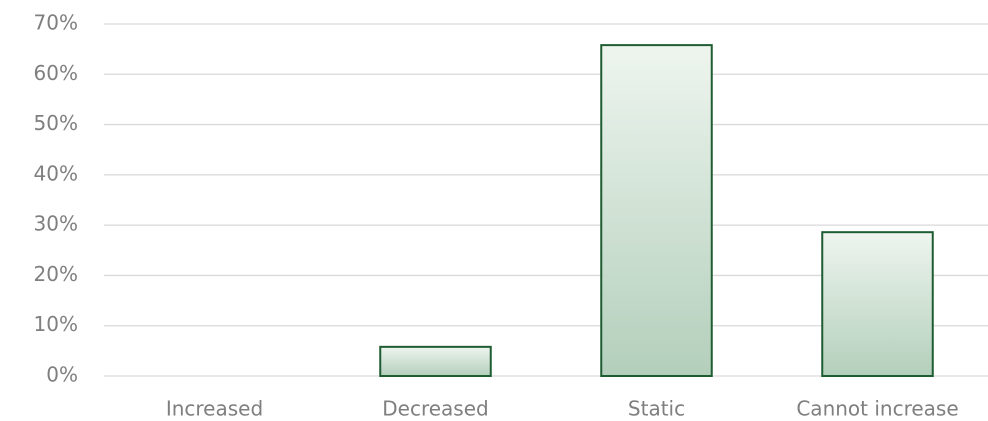 This screenshot has height=421, width=988. Describe the element at coordinates (56, 123) in the screenshot. I see `y-tick-label: 50%` at that location.